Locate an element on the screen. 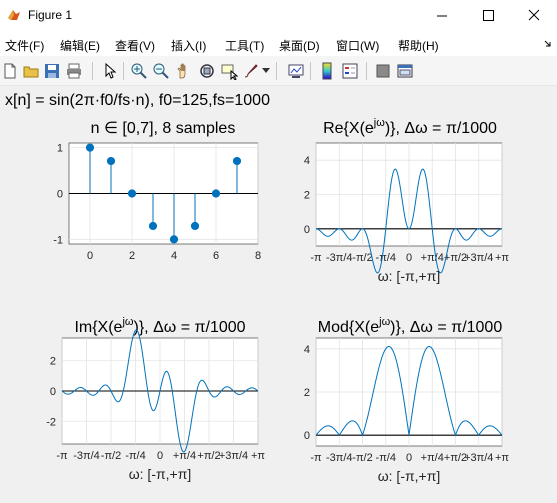 The image size is (557, 503). menu-window: 窗口(W) is located at coordinates (358, 46).